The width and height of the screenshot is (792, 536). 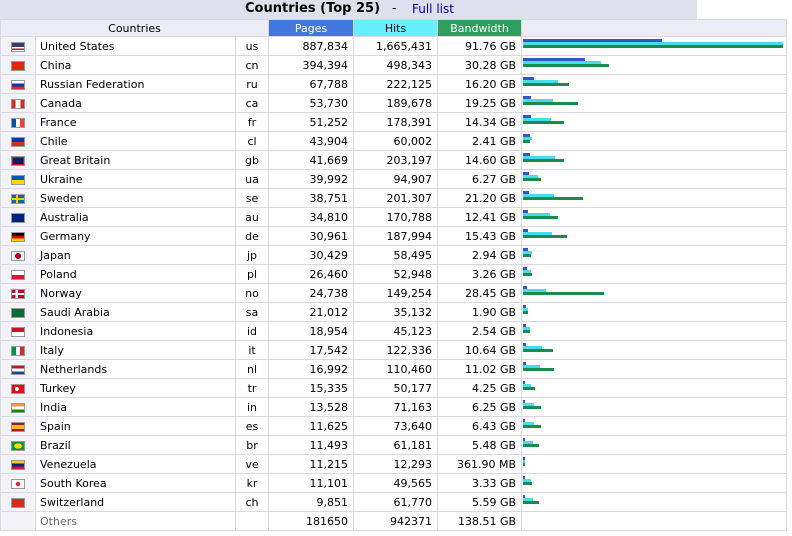 I want to click on bandwidth-value: 2.54 GB, so click(x=480, y=331).